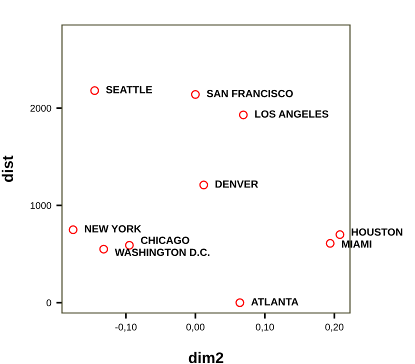  What do you see at coordinates (237, 184) in the screenshot?
I see `annotation: DENVER` at bounding box center [237, 184].